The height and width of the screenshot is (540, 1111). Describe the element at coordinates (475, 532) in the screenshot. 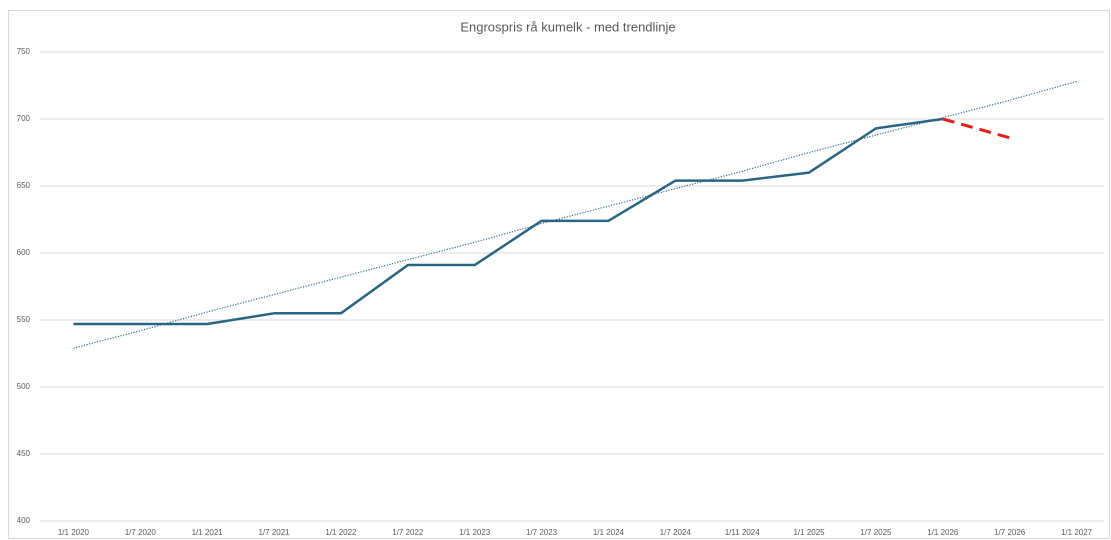

I see `x-tick-label: 1/1 2023` at that location.